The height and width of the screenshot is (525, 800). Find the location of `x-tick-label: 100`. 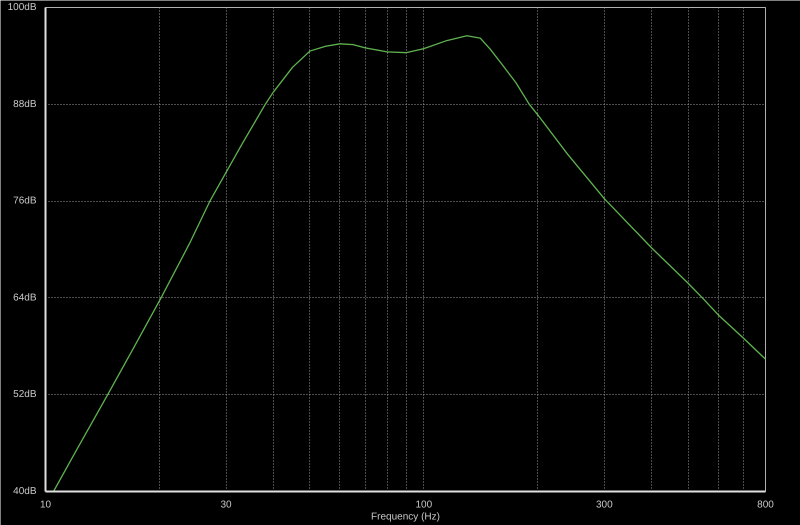

x-tick-label: 100 is located at coordinates (424, 505).